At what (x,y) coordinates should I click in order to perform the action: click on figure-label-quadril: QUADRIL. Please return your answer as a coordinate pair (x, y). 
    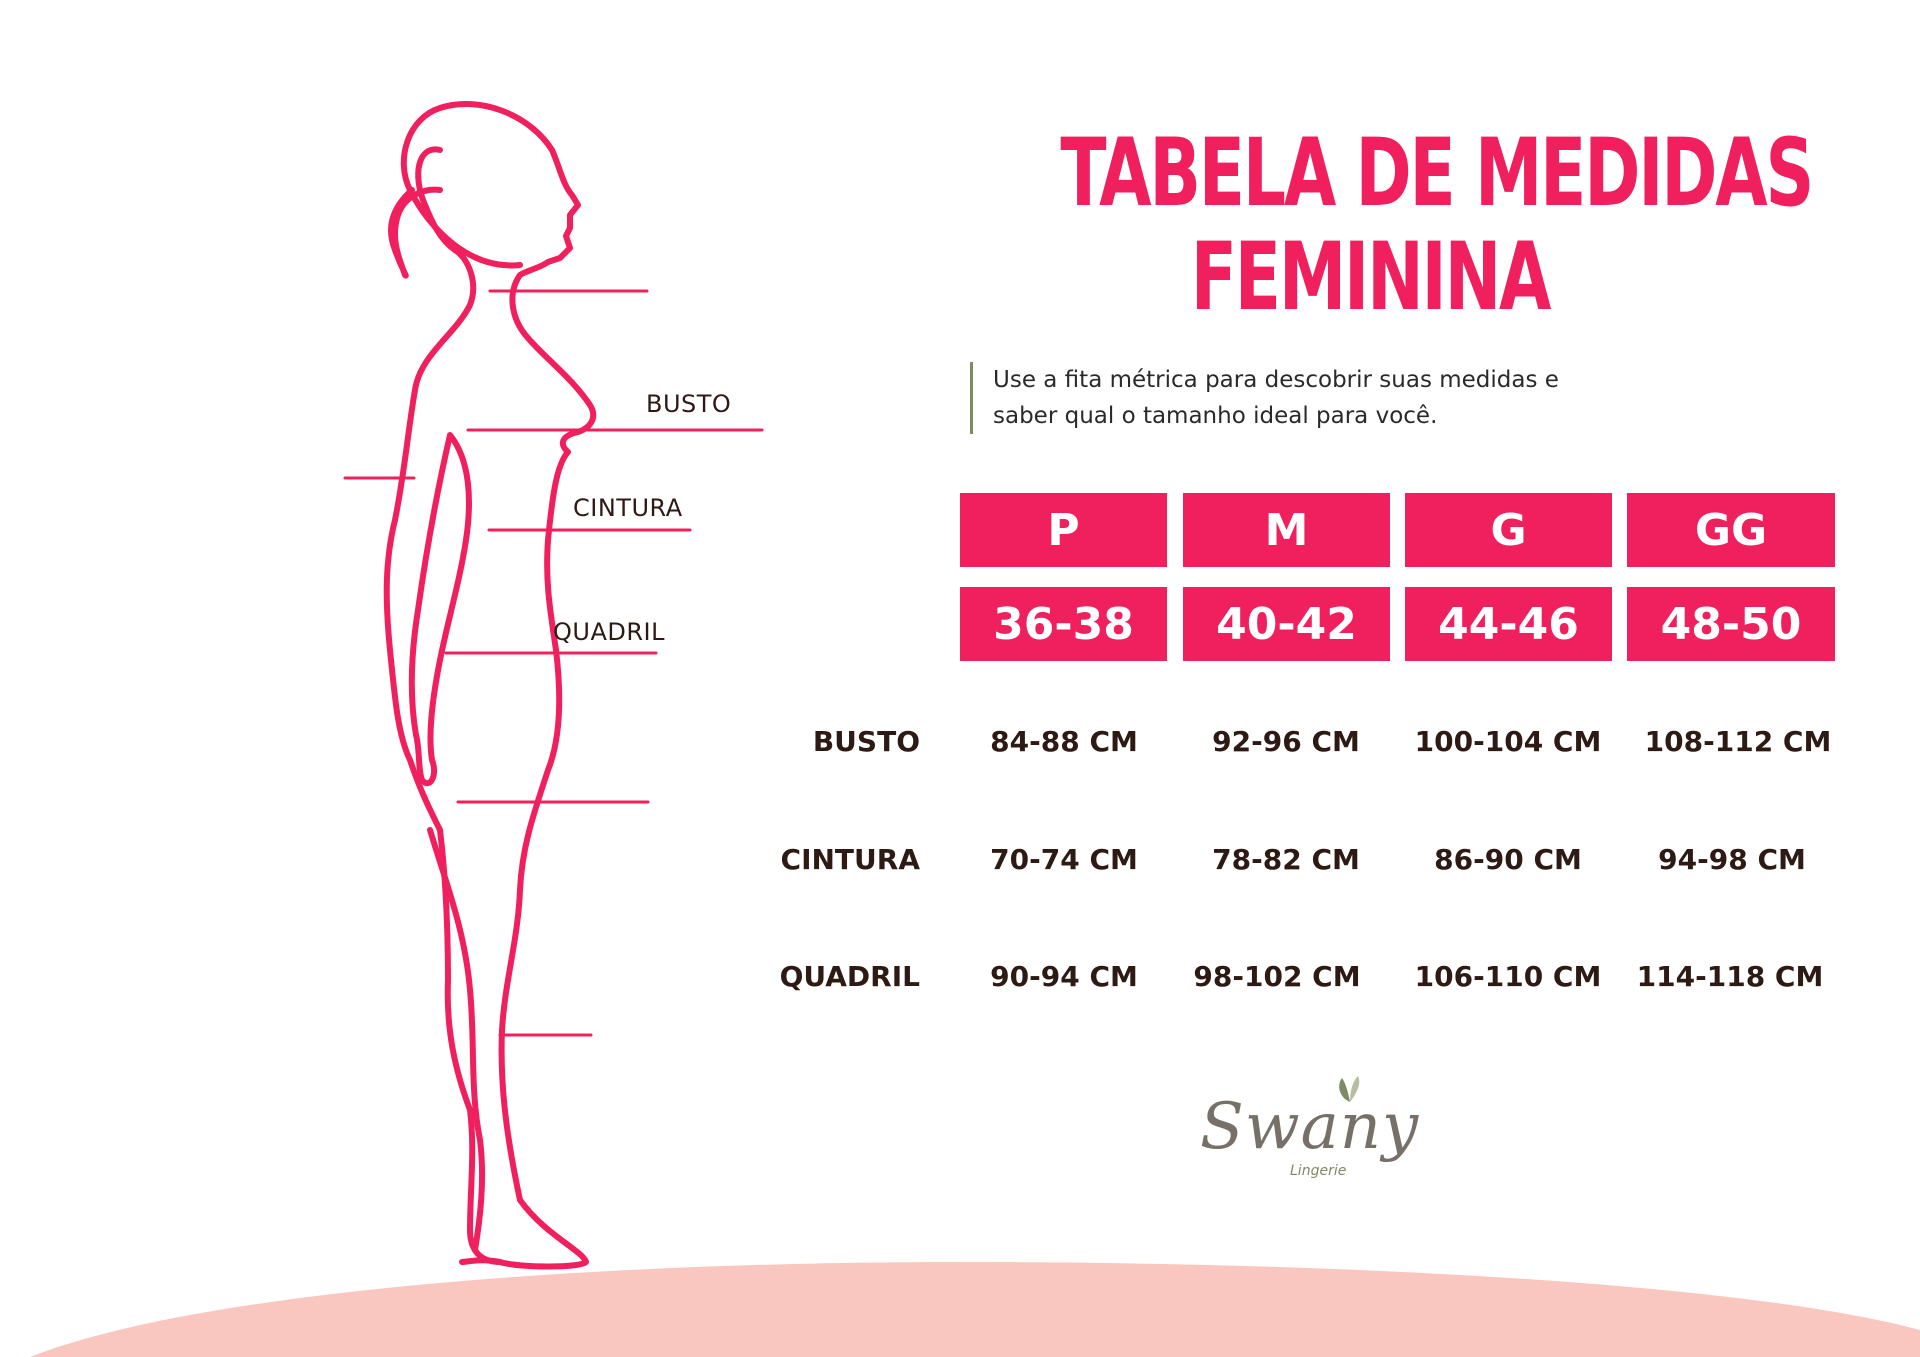
    Looking at the image, I should click on (609, 632).